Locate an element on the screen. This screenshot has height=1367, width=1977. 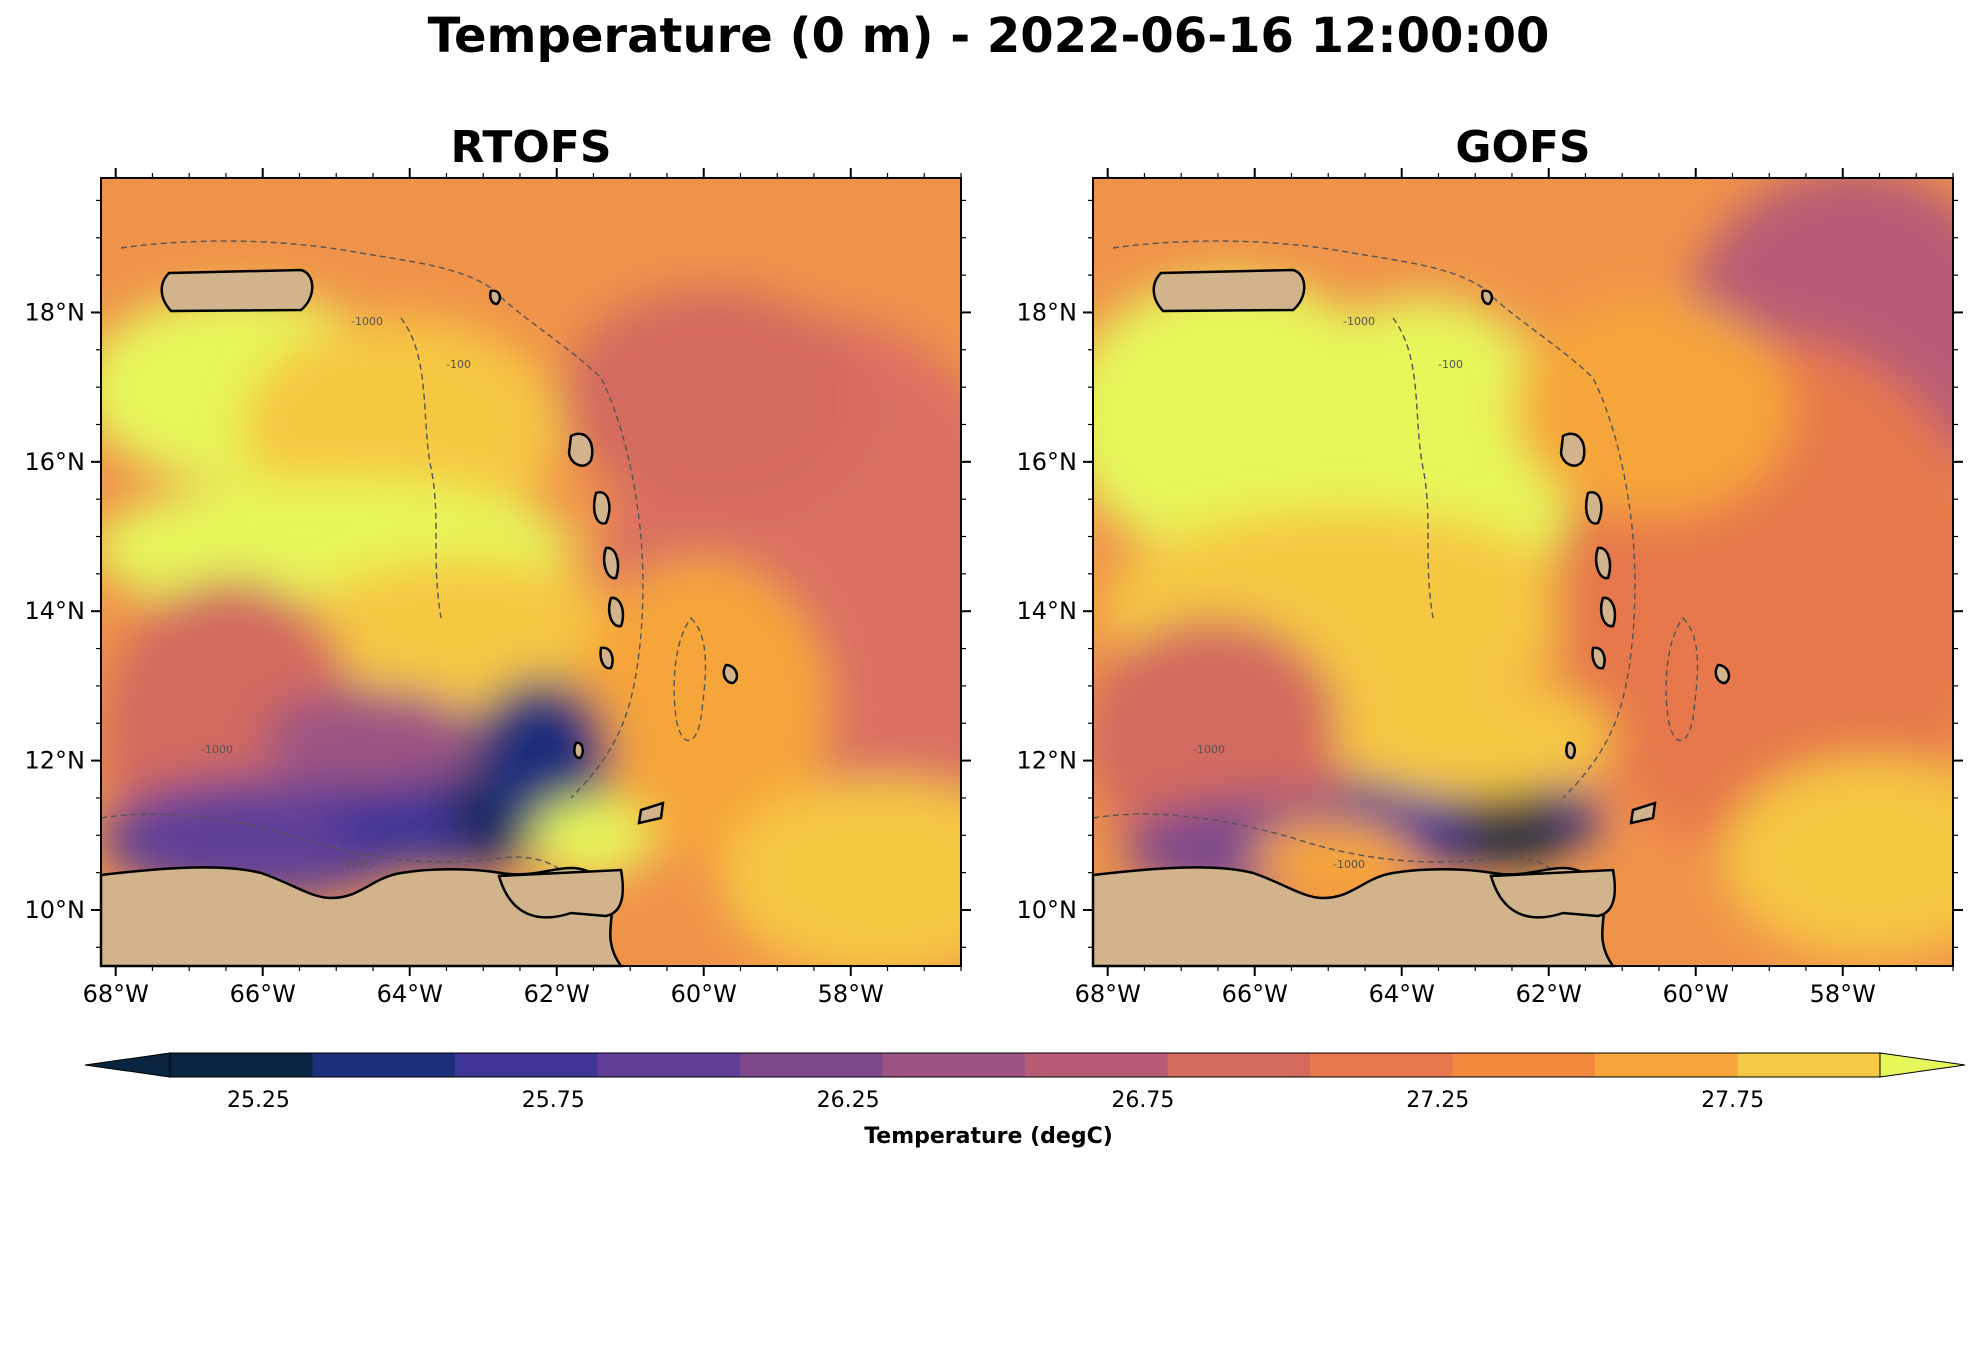
colorbar-tick-label: 27.75 is located at coordinates (1733, 1100).